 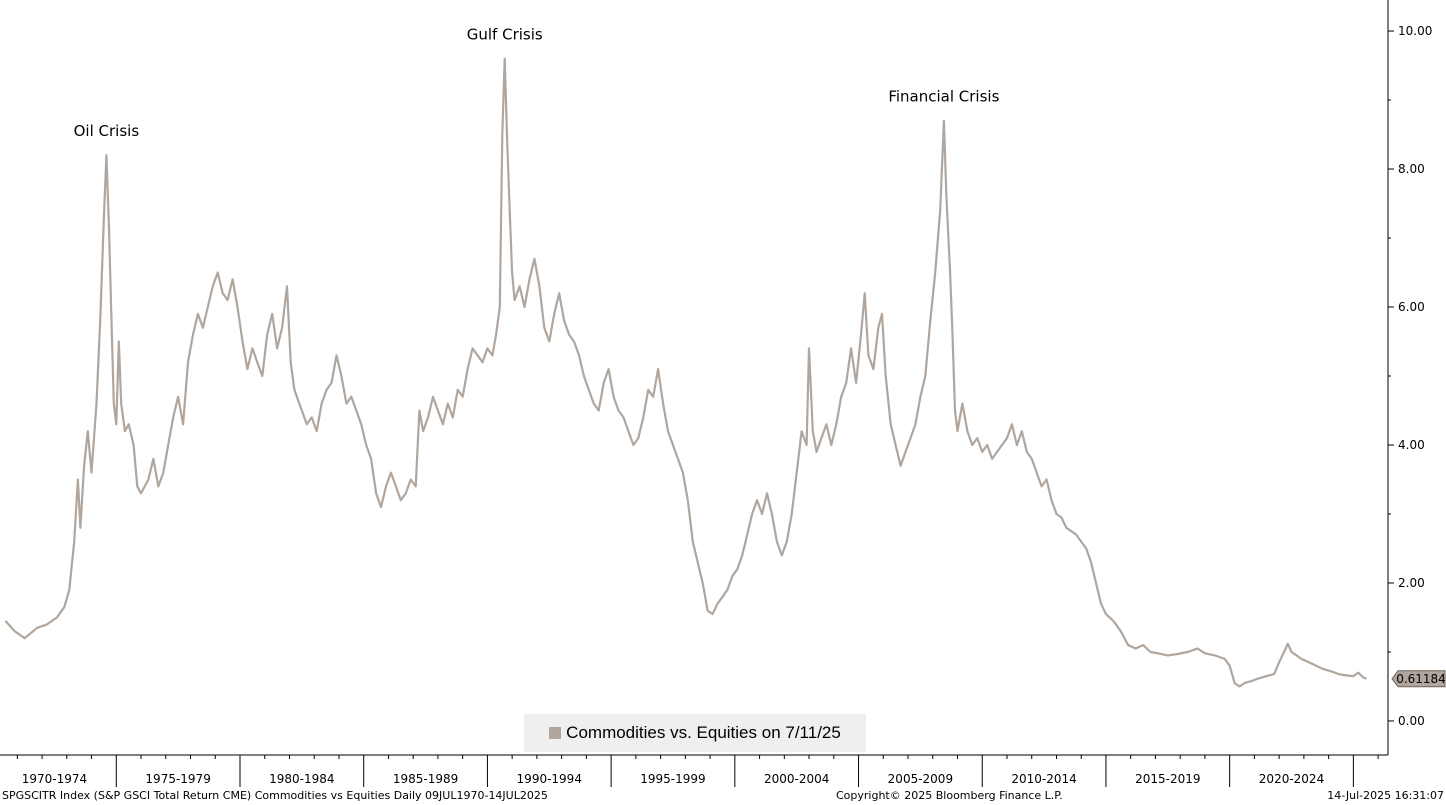 I want to click on x-period-label: 2005-2009, so click(x=920, y=779).